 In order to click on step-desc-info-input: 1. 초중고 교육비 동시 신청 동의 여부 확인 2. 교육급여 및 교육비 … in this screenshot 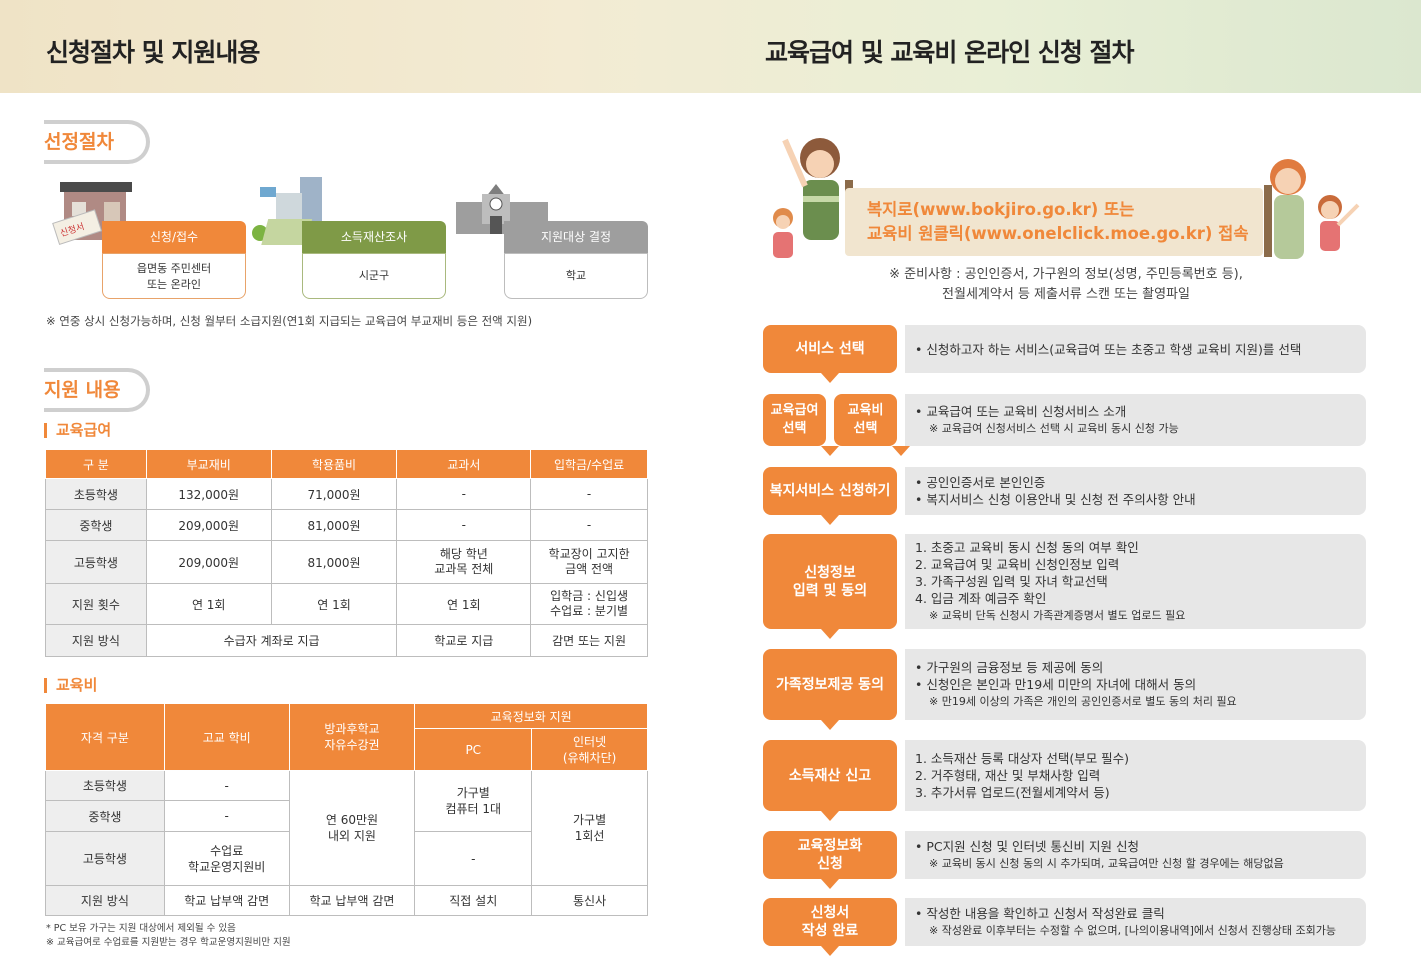, I will do `click(1135, 581)`.